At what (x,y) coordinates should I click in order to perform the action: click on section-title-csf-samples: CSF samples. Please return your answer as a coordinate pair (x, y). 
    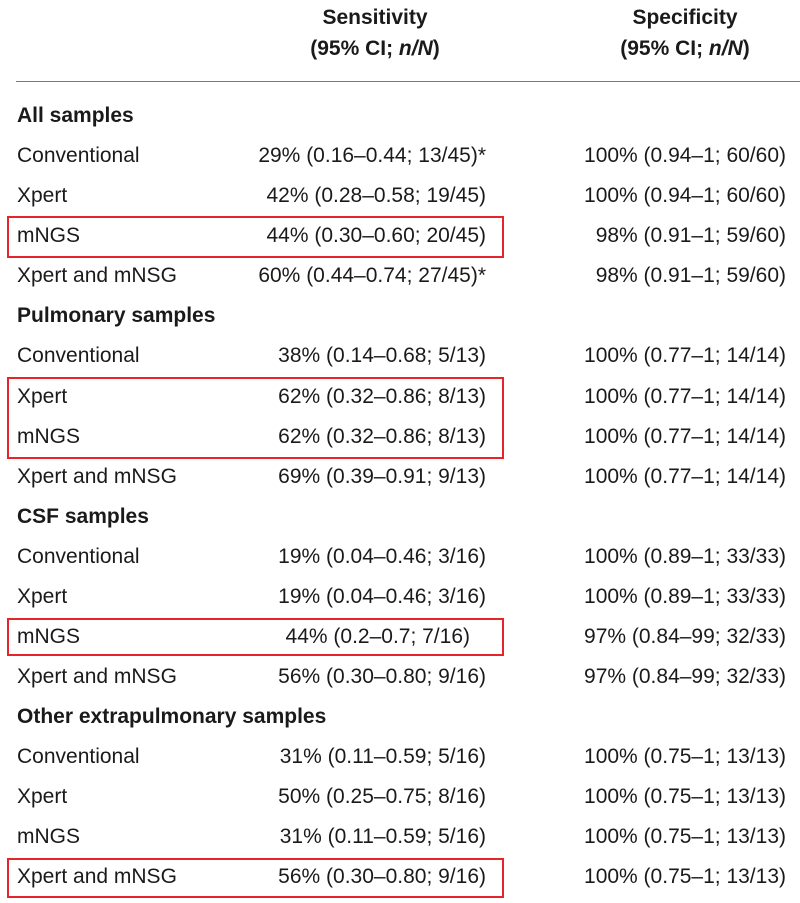
    Looking at the image, I should click on (83, 516).